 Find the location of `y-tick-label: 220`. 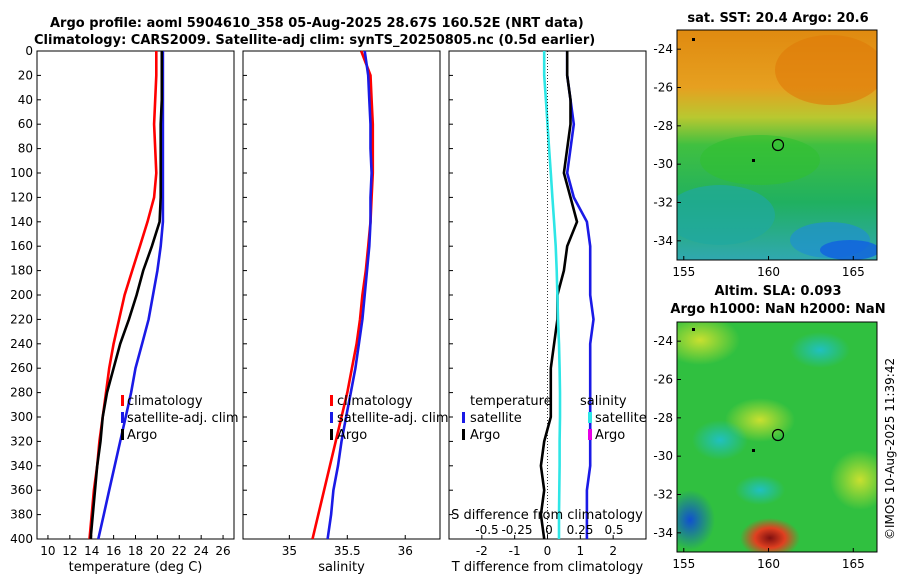

y-tick-label: 220 is located at coordinates (21, 319).